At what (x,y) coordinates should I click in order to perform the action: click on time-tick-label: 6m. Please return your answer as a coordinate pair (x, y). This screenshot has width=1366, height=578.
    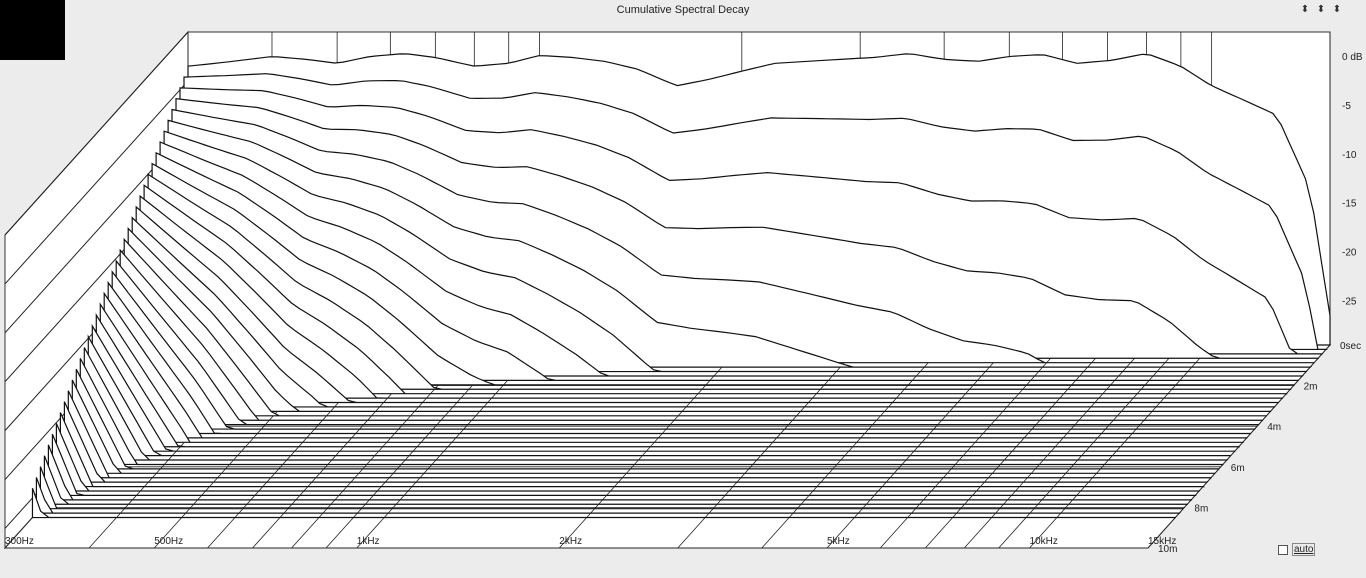
    Looking at the image, I should click on (1238, 468).